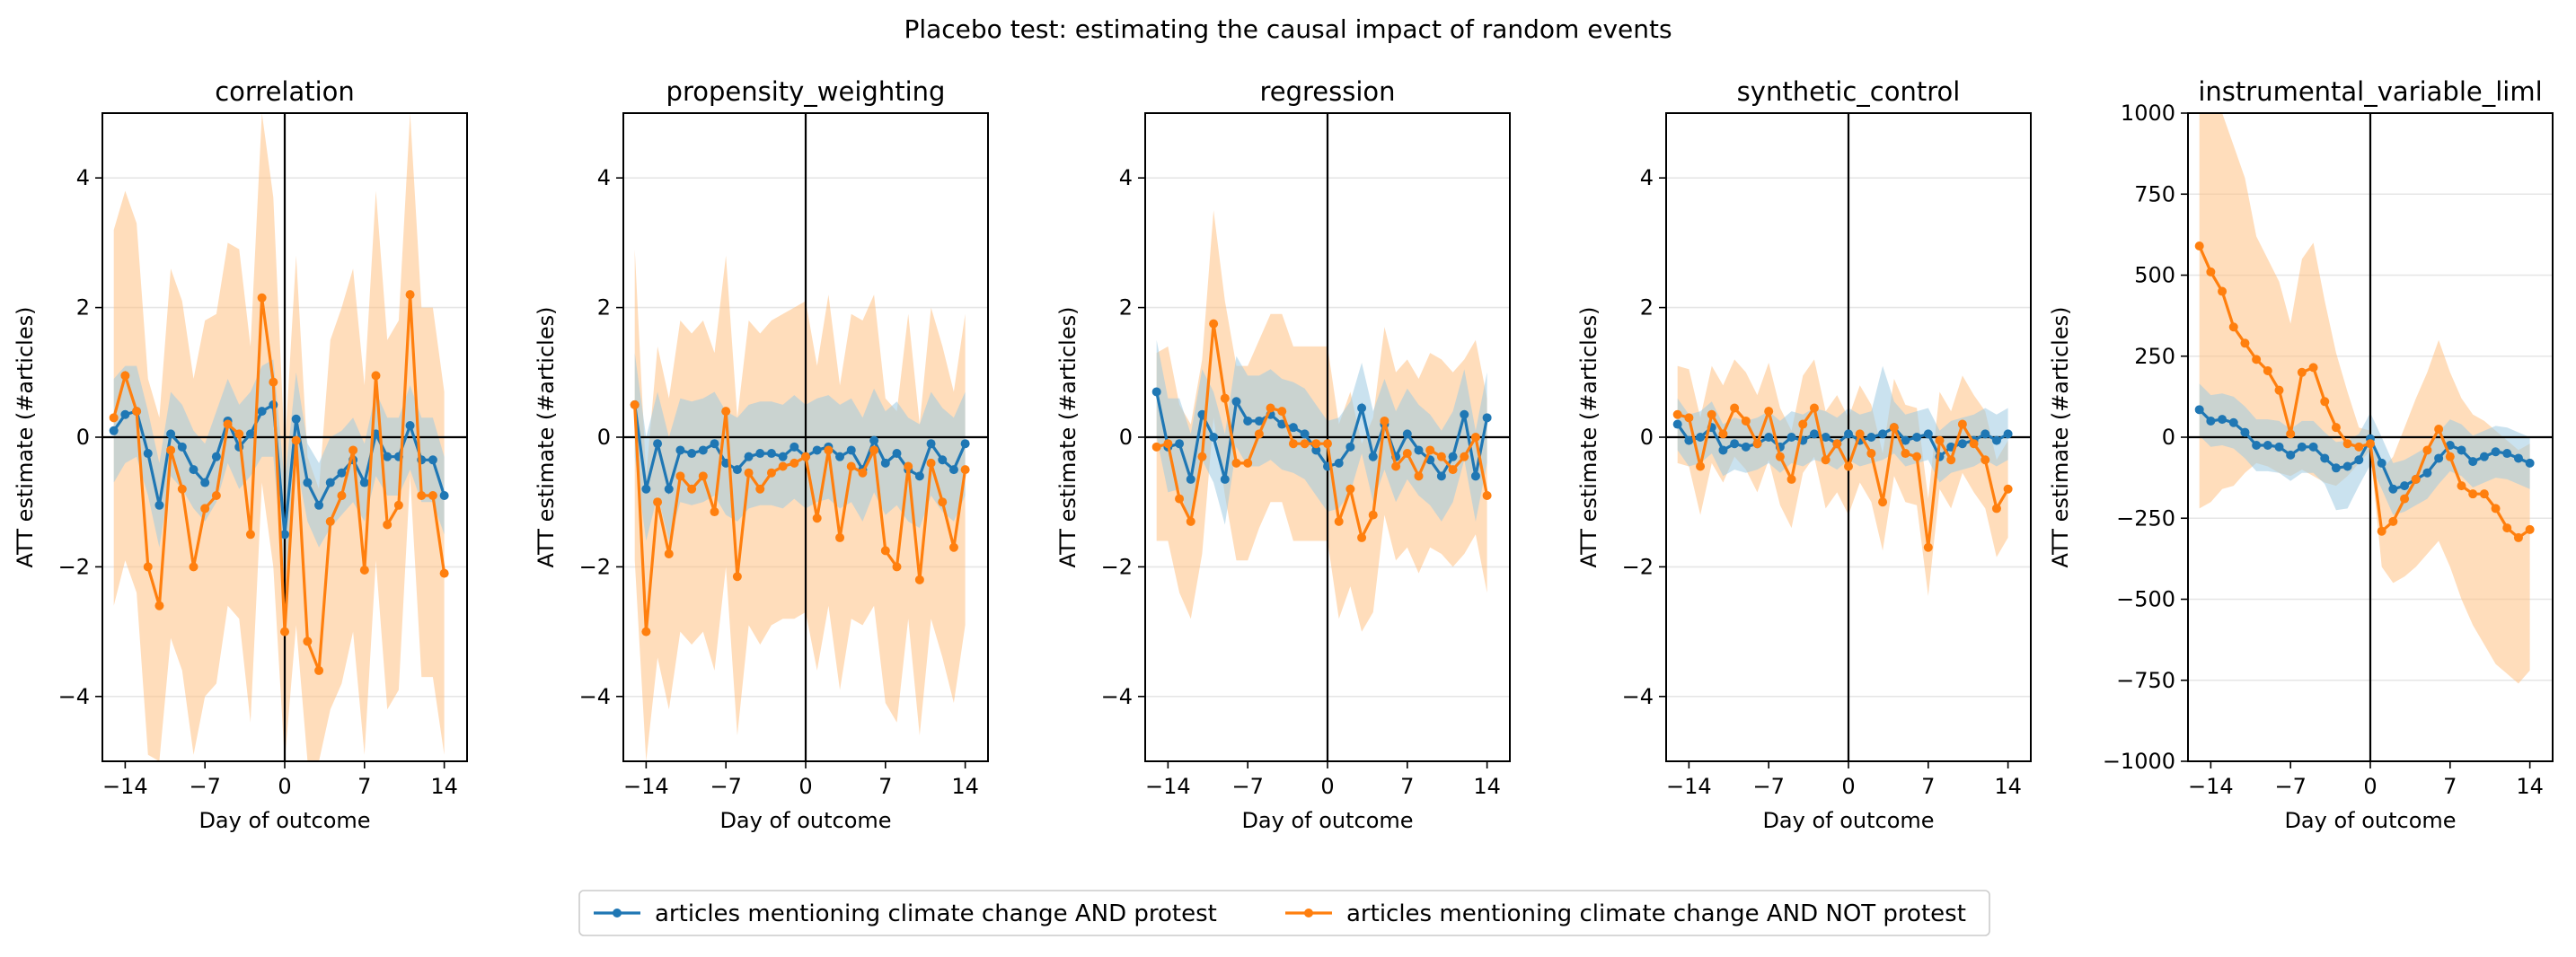  I want to click on y-tick-label: −4, so click(1117, 696).